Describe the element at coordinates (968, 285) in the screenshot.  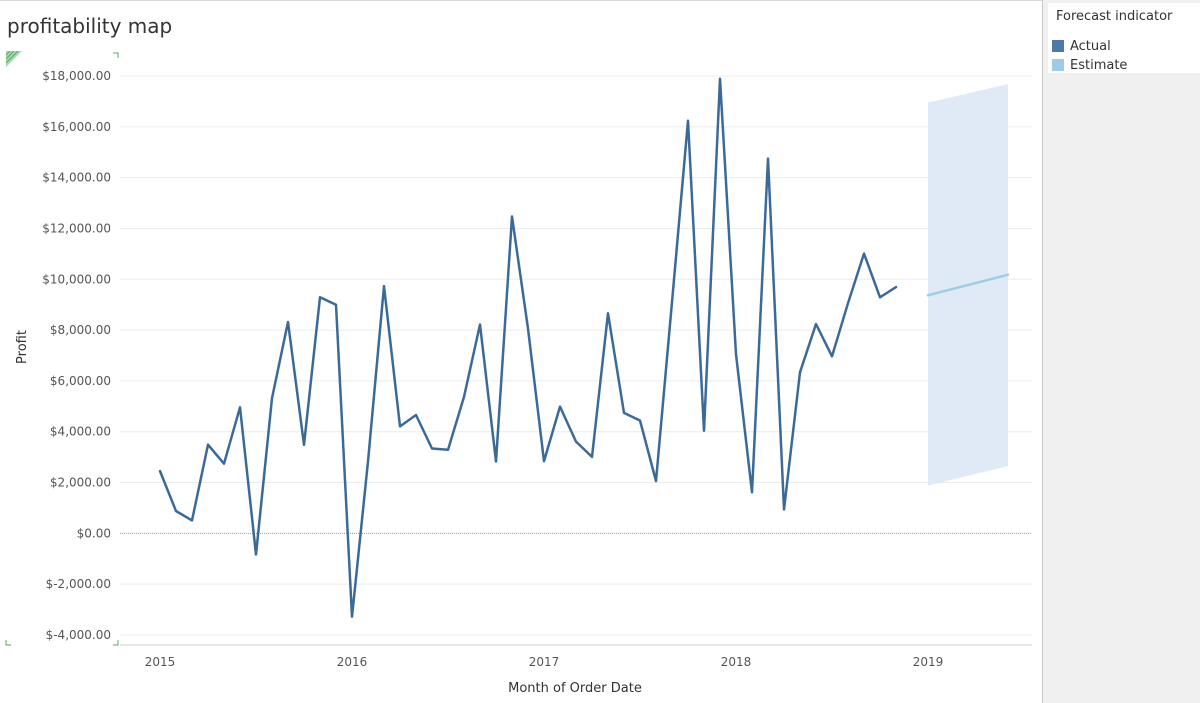
I see `estimate-series-line` at that location.